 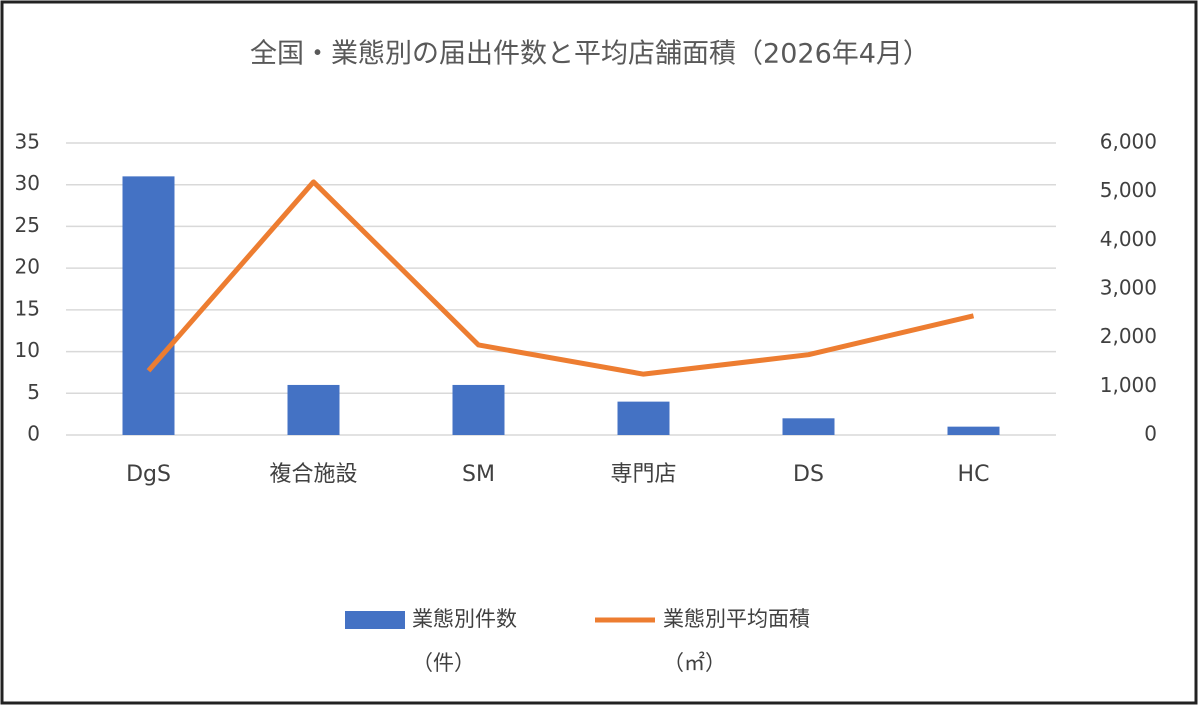 What do you see at coordinates (1128, 142) in the screenshot?
I see `y2-tick-label: 6,000` at bounding box center [1128, 142].